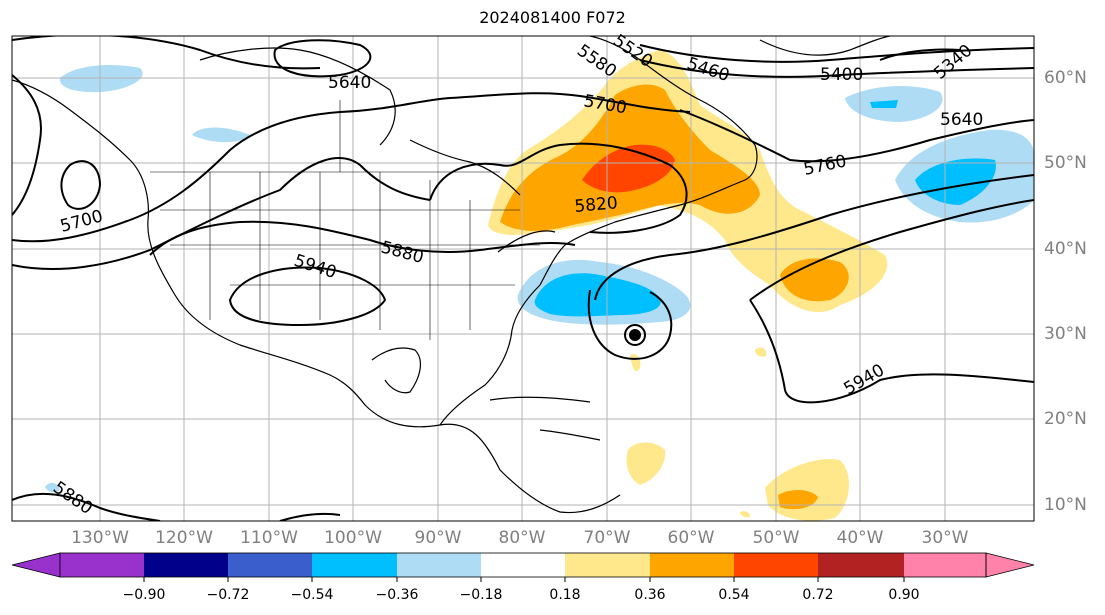 This screenshot has width=1105, height=615. What do you see at coordinates (1065, 78) in the screenshot?
I see `lat-label-60n: 60°N` at bounding box center [1065, 78].